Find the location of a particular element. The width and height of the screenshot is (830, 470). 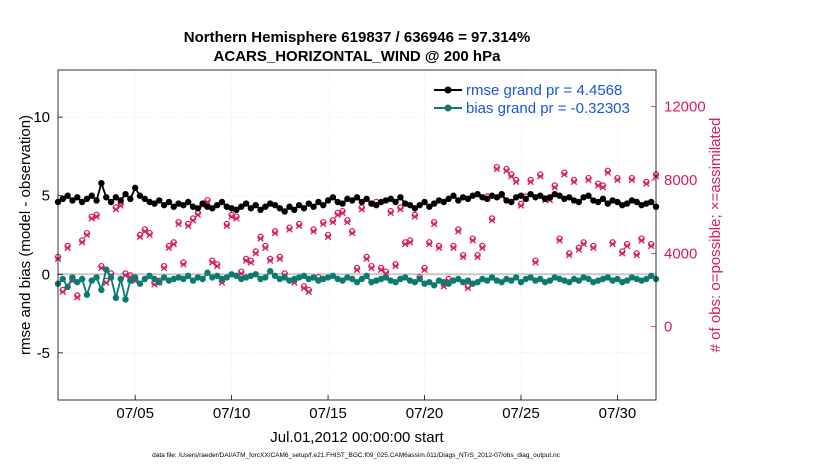

y-left-tick-label: 5 is located at coordinates (46, 196).